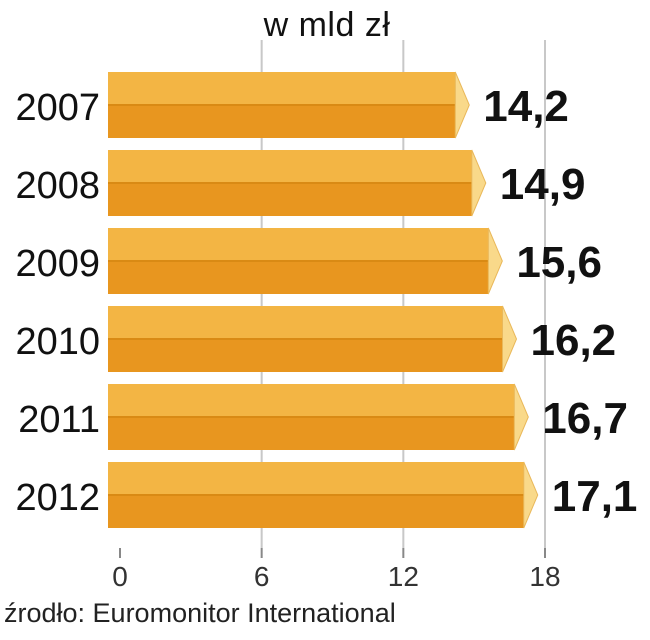  I want to click on data-label: 14,2, so click(526, 106).